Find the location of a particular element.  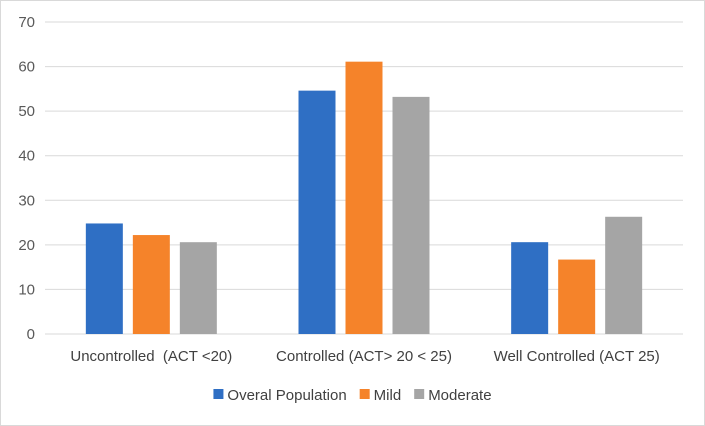

legend-label: Overal Population is located at coordinates (286, 395).